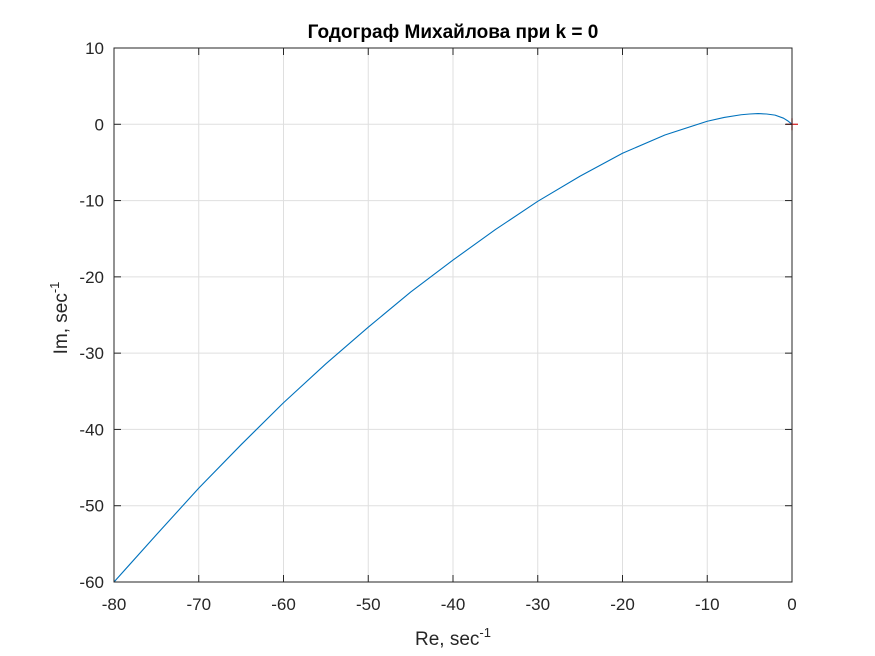  I want to click on y-tick-label: 10, so click(94, 48).